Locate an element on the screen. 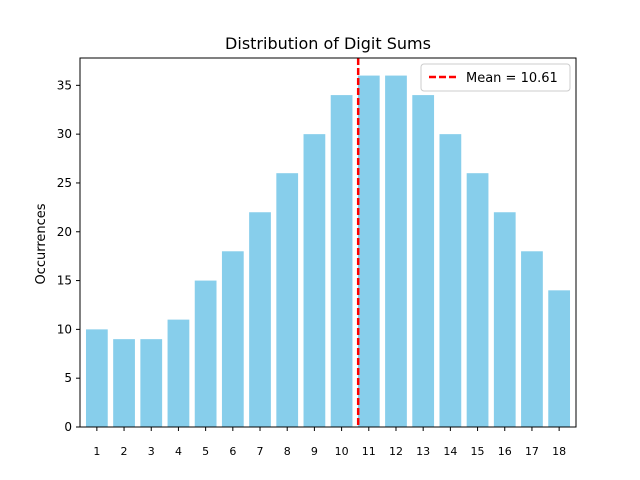 Image resolution: width=640 pixels, height=480 pixels. x-tick-label-14: 14 is located at coordinates (450, 451).